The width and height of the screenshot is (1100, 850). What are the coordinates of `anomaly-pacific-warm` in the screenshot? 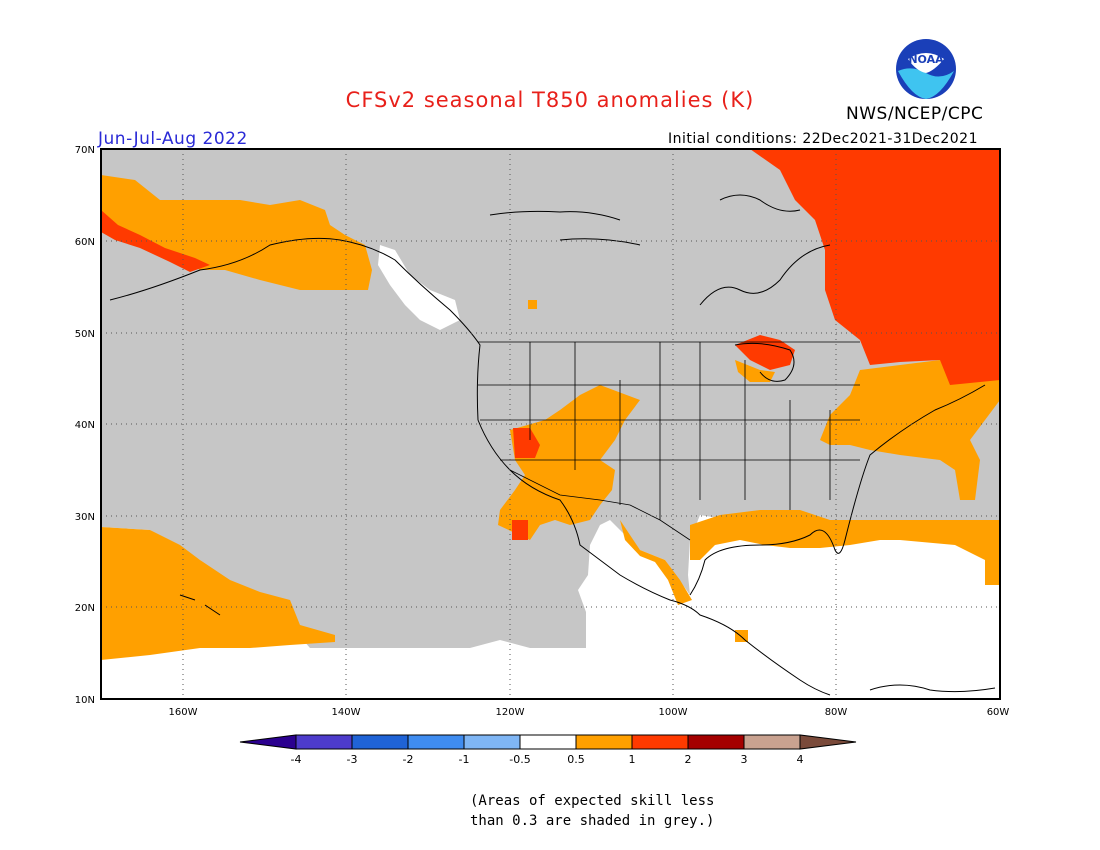 It's located at (218, 593).